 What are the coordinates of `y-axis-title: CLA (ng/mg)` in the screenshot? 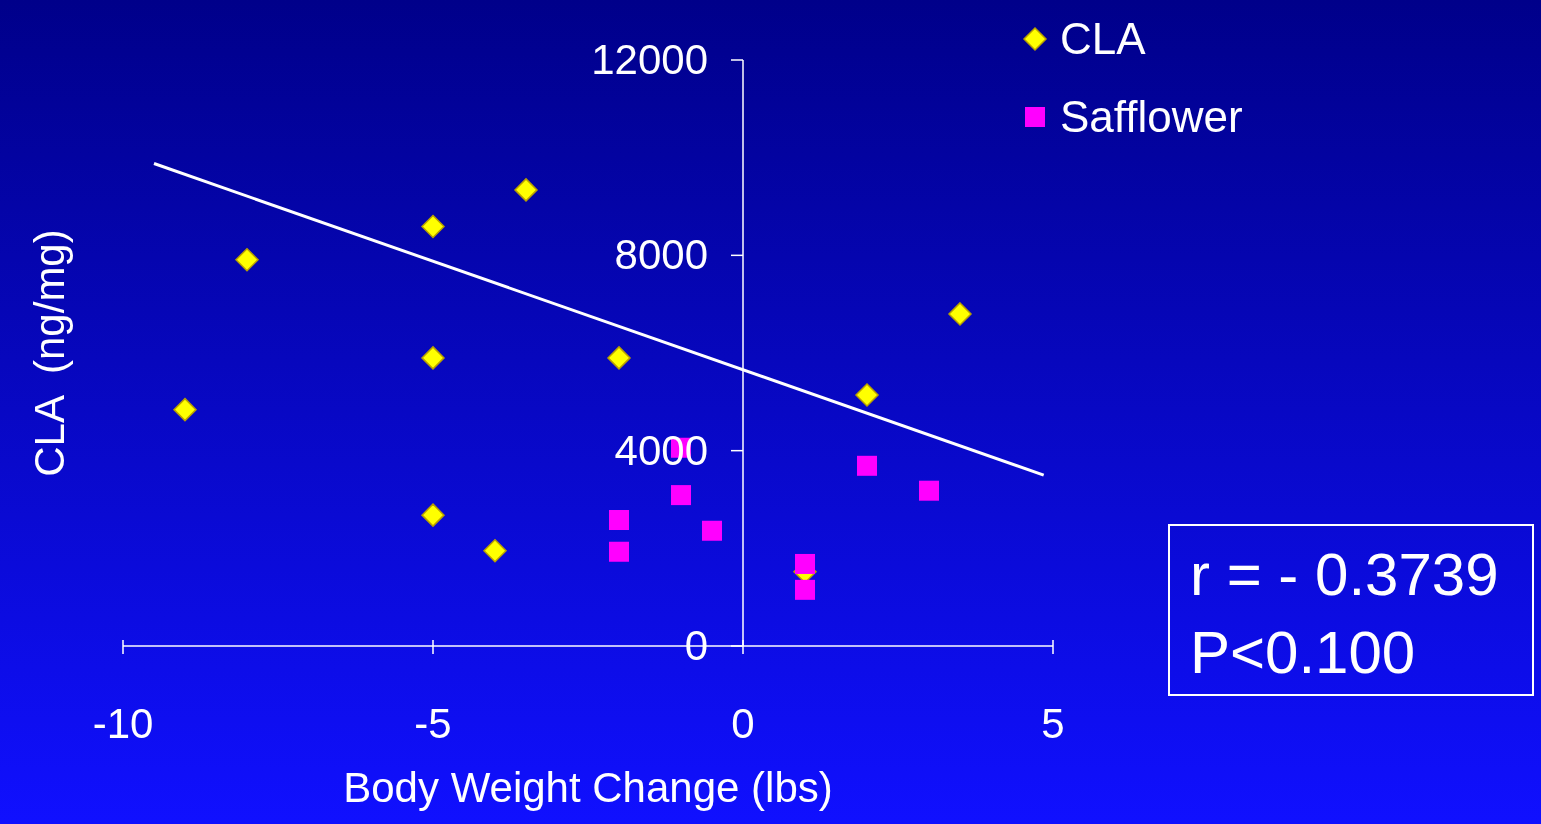 It's located at (50, 353).